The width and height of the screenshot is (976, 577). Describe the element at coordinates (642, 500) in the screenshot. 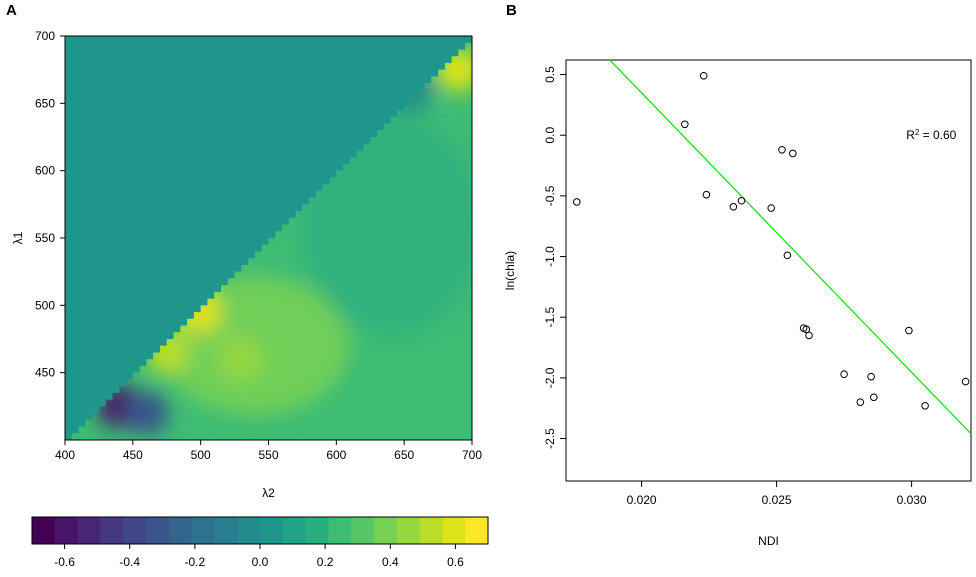

I see `x-tick-label: 0.020` at that location.